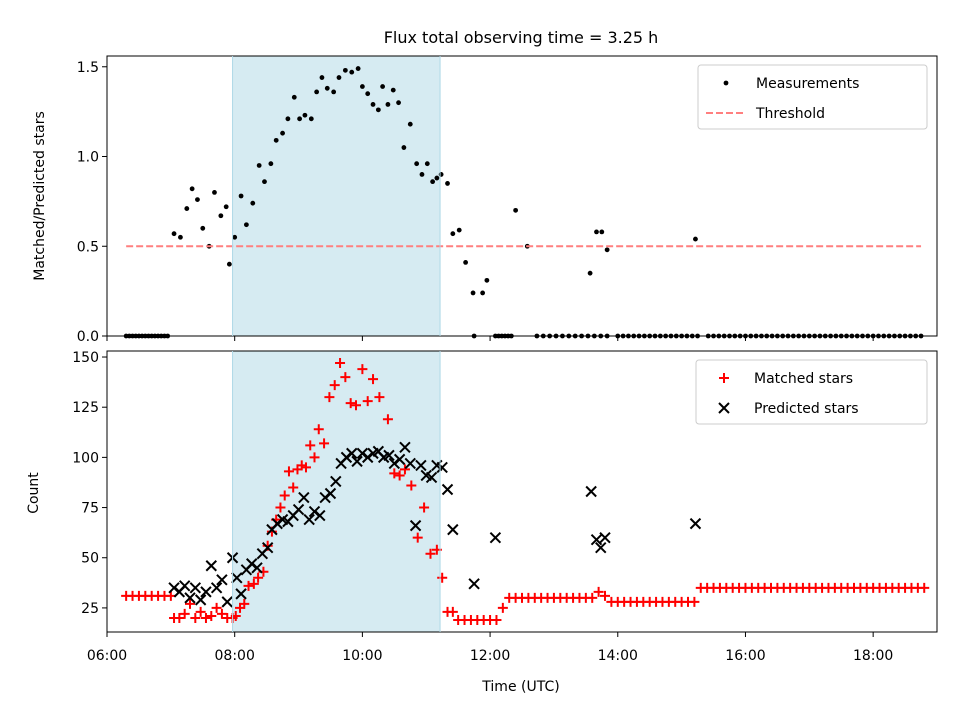 The height and width of the screenshot is (720, 960). Describe the element at coordinates (336, 196) in the screenshot. I see `top-highlight-span` at that location.